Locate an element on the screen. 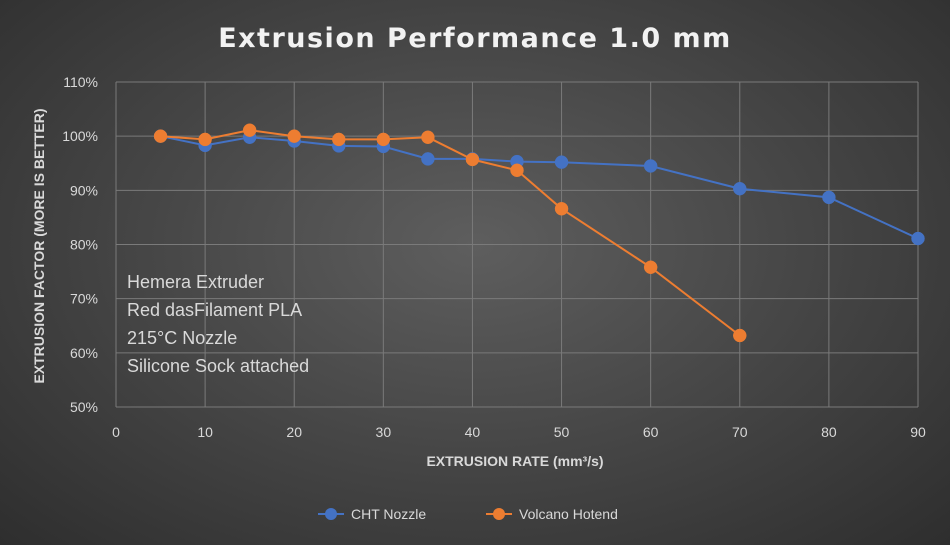  x-tick-labels: 0 10 20 30 40 50 60 70 80 90 is located at coordinates (519, 432).